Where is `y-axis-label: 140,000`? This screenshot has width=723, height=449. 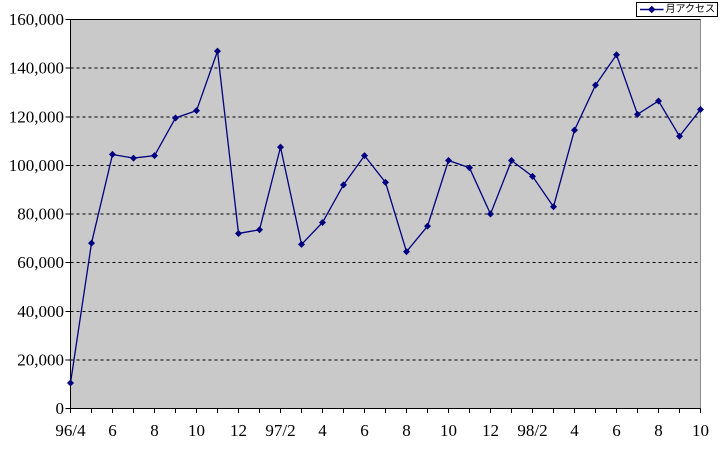
y-axis-label: 140,000 is located at coordinates (36, 68).